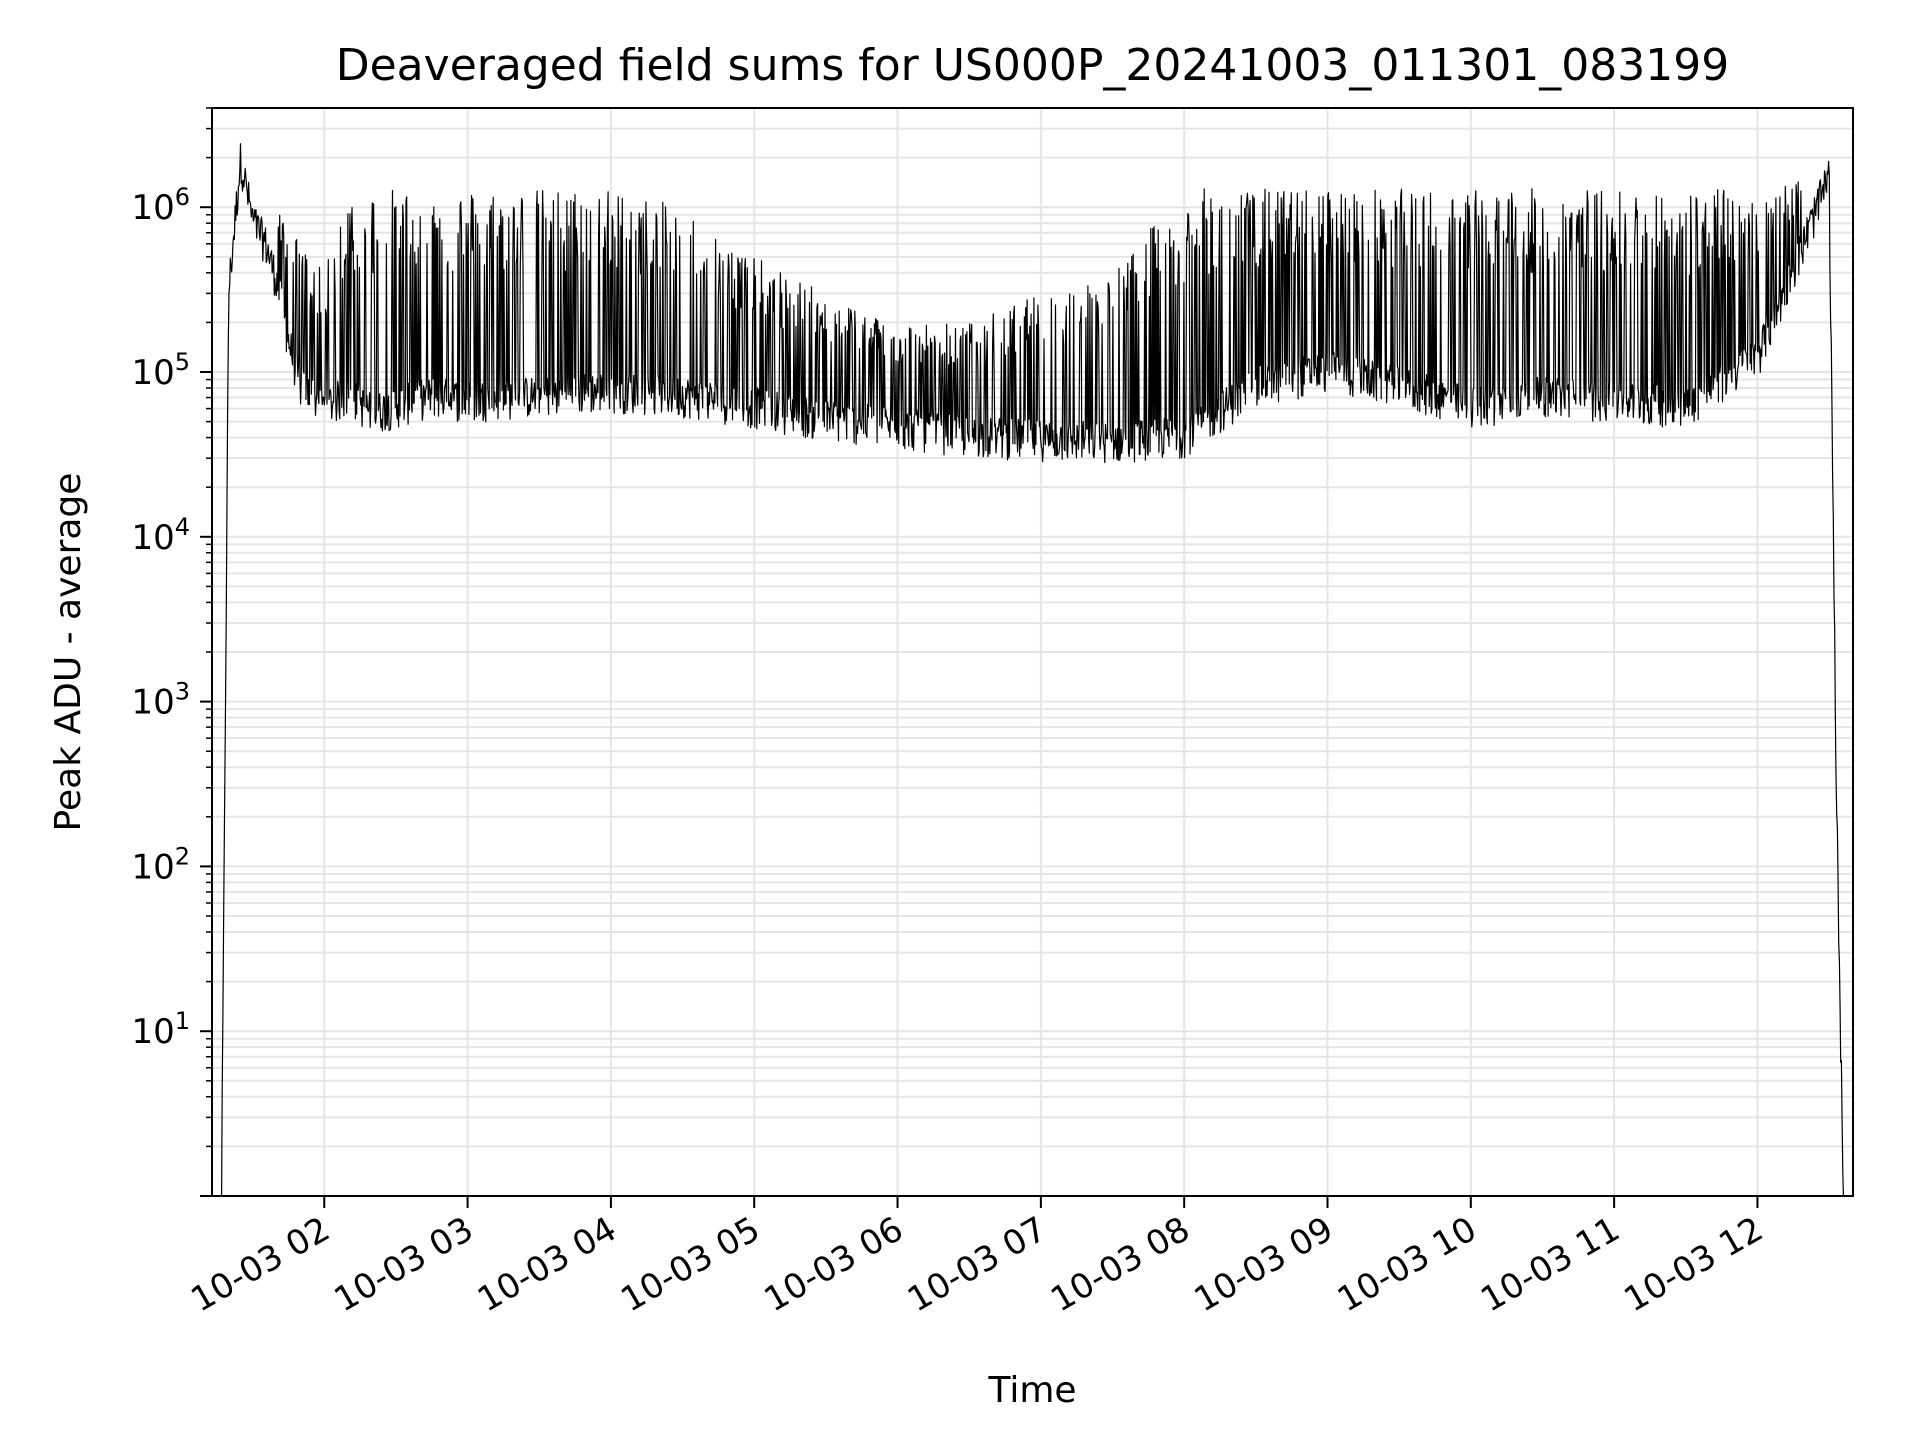  What do you see at coordinates (68, 652) in the screenshot?
I see `y-axis-label: Peak ADU - average` at bounding box center [68, 652].